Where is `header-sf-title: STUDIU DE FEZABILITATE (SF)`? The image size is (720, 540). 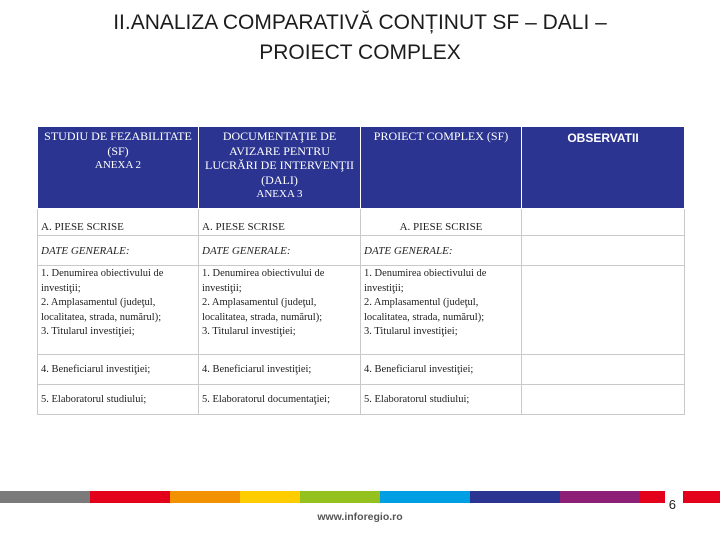 header-sf-title: STUDIU DE FEZABILITATE (SF) is located at coordinates (118, 143).